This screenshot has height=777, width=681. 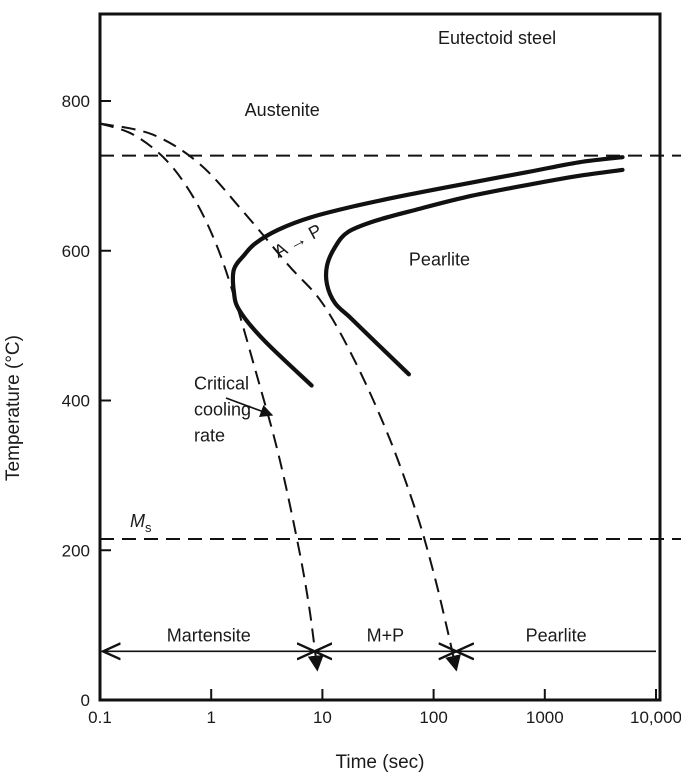 What do you see at coordinates (556, 635) in the screenshot?
I see `region-label: Pearlite` at bounding box center [556, 635].